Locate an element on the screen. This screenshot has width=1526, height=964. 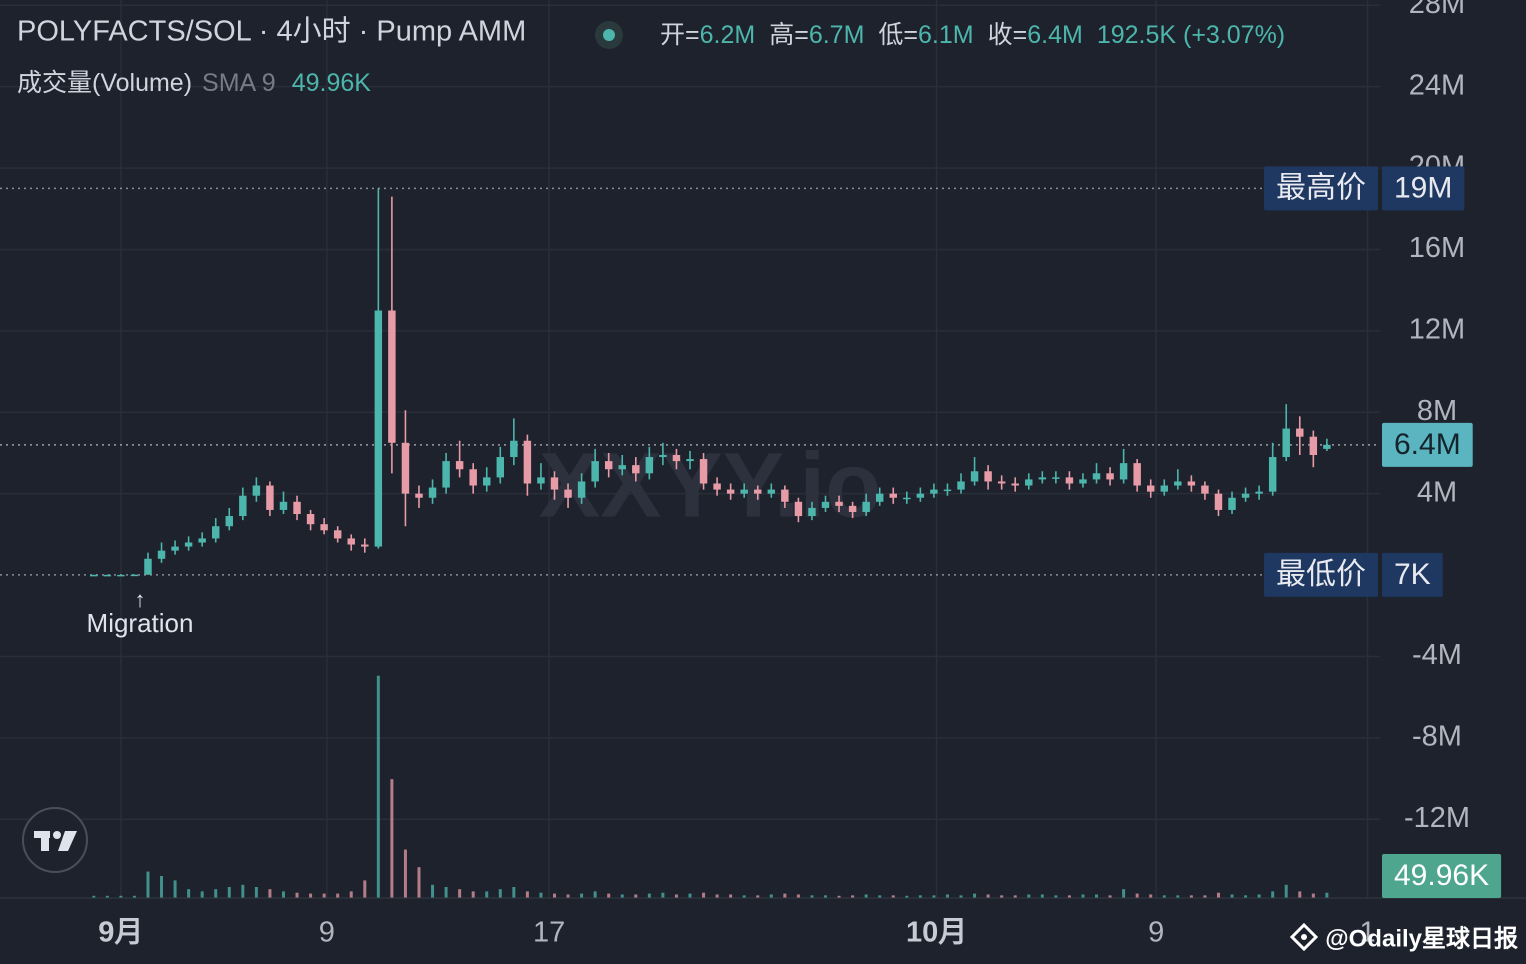
sma-value: 49.96K is located at coordinates (332, 83).